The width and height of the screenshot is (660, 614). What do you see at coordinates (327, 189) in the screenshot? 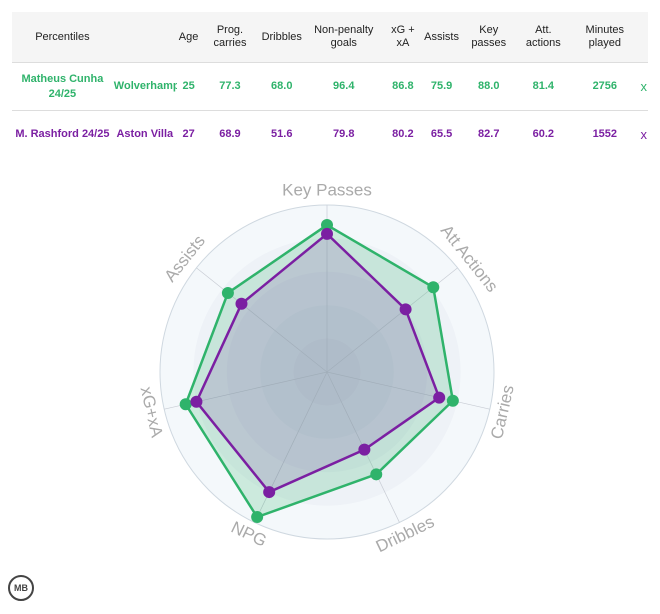
I see `axis-label: Key Passes` at bounding box center [327, 189].